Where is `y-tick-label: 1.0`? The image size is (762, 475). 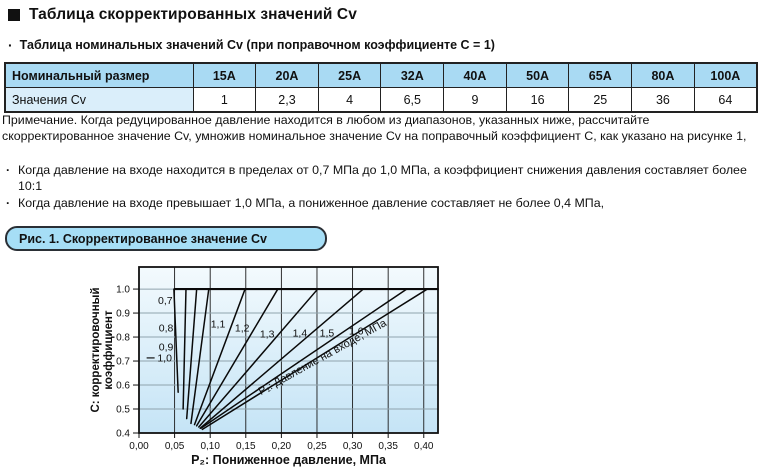
y-tick-label: 1.0 is located at coordinates (123, 290).